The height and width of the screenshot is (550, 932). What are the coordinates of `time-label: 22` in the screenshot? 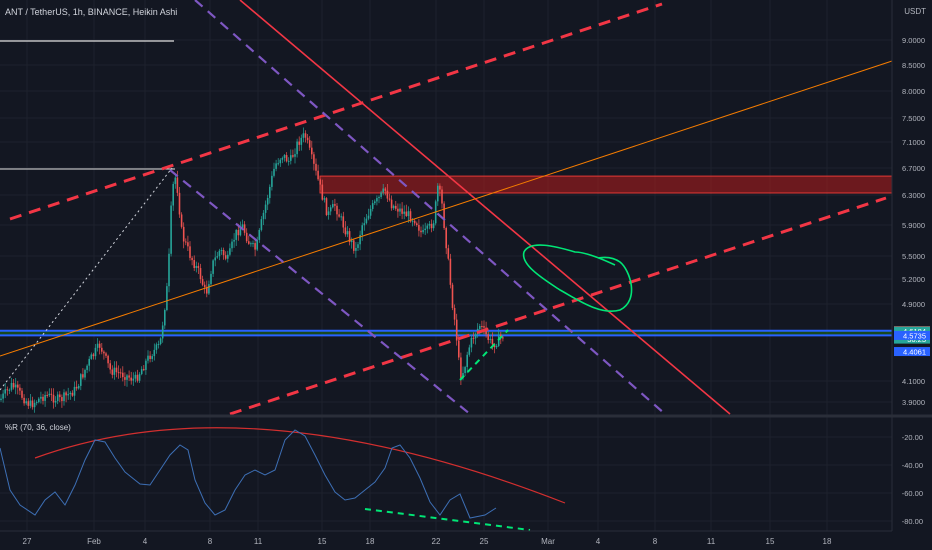 It's located at (436, 541).